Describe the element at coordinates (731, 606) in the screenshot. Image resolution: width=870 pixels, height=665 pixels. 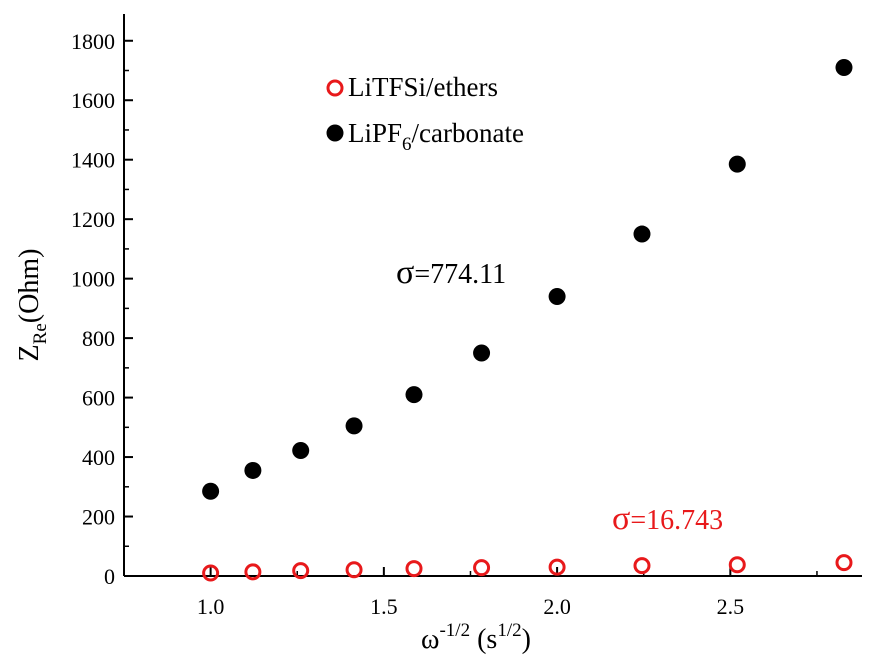
I see `x-tick-label: 2.5` at that location.